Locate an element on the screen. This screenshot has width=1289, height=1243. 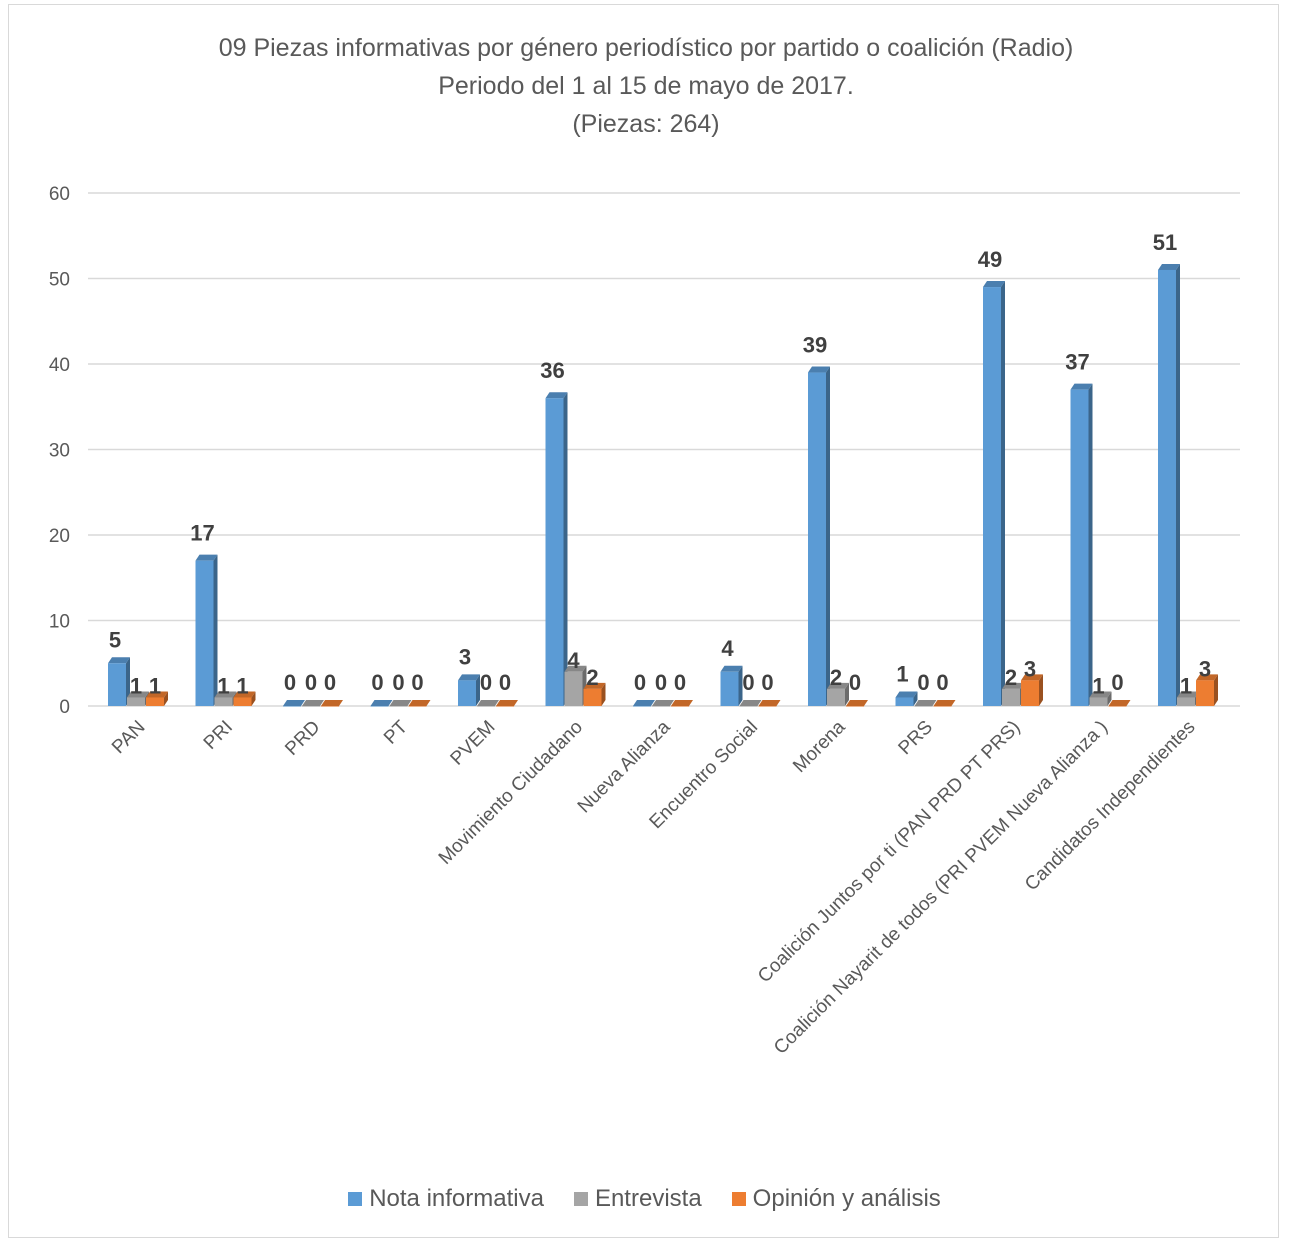
y-axis-labels: 0 10 20 30 40 50 60 is located at coordinates (59, 451).